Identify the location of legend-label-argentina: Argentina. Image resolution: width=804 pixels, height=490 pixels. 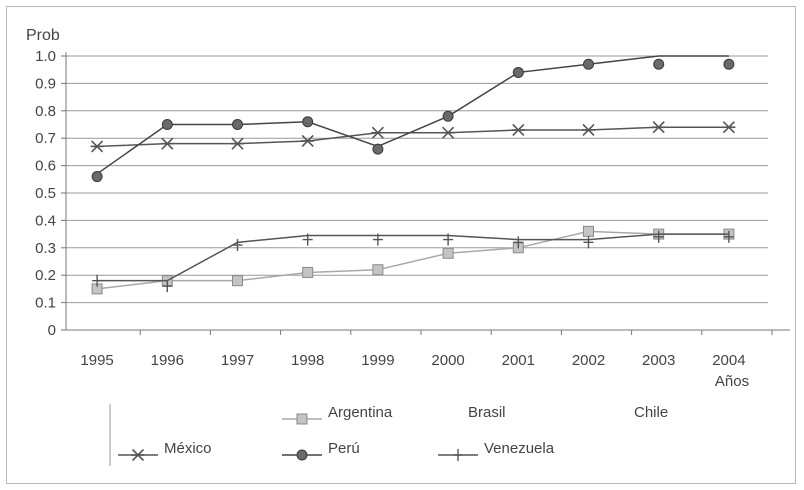
(360, 412).